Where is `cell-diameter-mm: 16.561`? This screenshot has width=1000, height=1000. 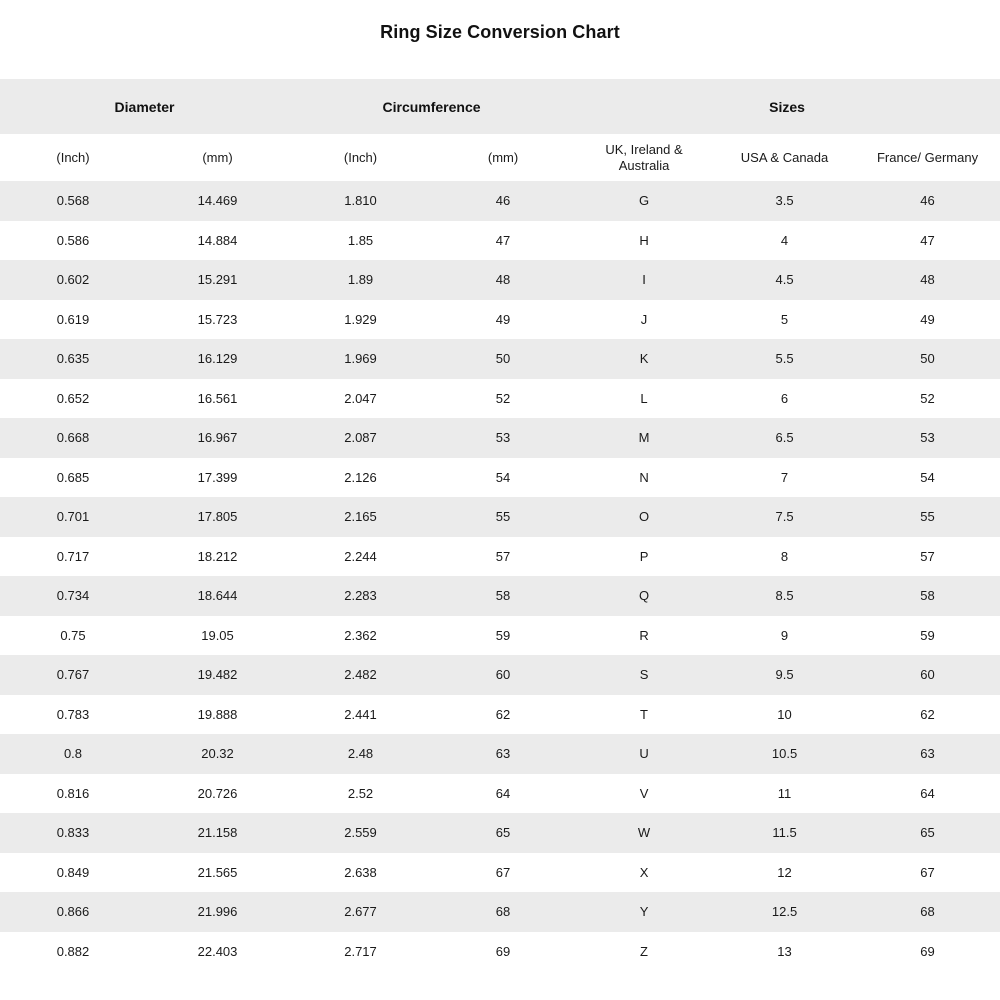
cell-diameter-mm: 16.561 is located at coordinates (217, 398).